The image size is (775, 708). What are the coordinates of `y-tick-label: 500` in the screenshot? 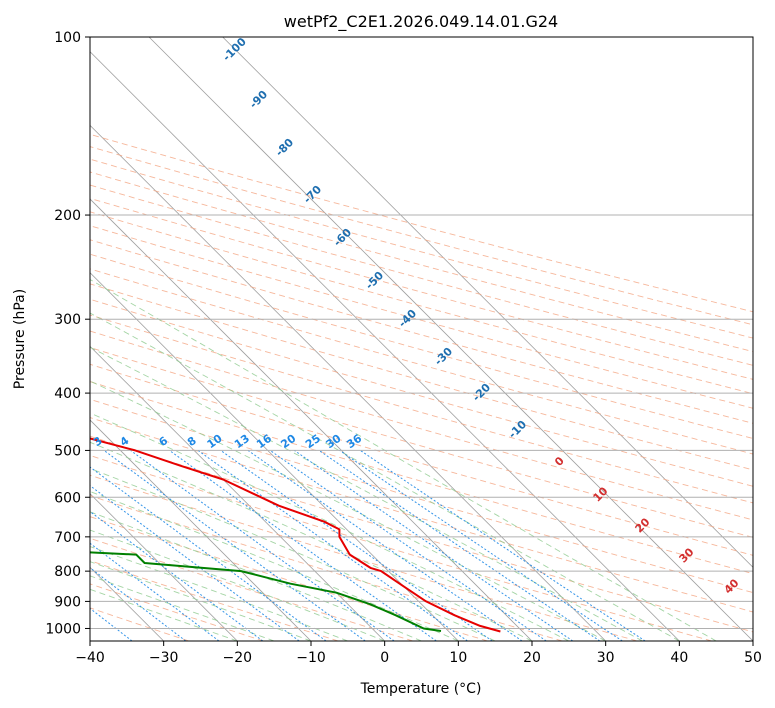 It's located at (67, 451).